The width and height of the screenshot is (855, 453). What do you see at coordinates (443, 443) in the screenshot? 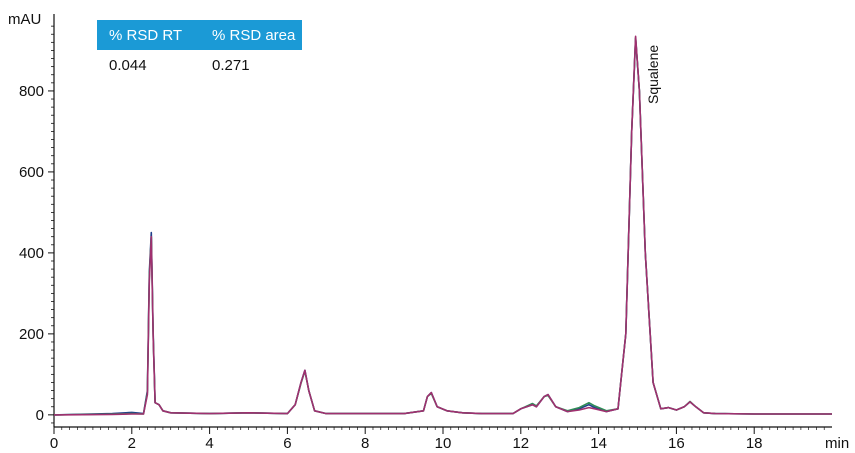
I see `x-tick-label: 10` at bounding box center [443, 443].